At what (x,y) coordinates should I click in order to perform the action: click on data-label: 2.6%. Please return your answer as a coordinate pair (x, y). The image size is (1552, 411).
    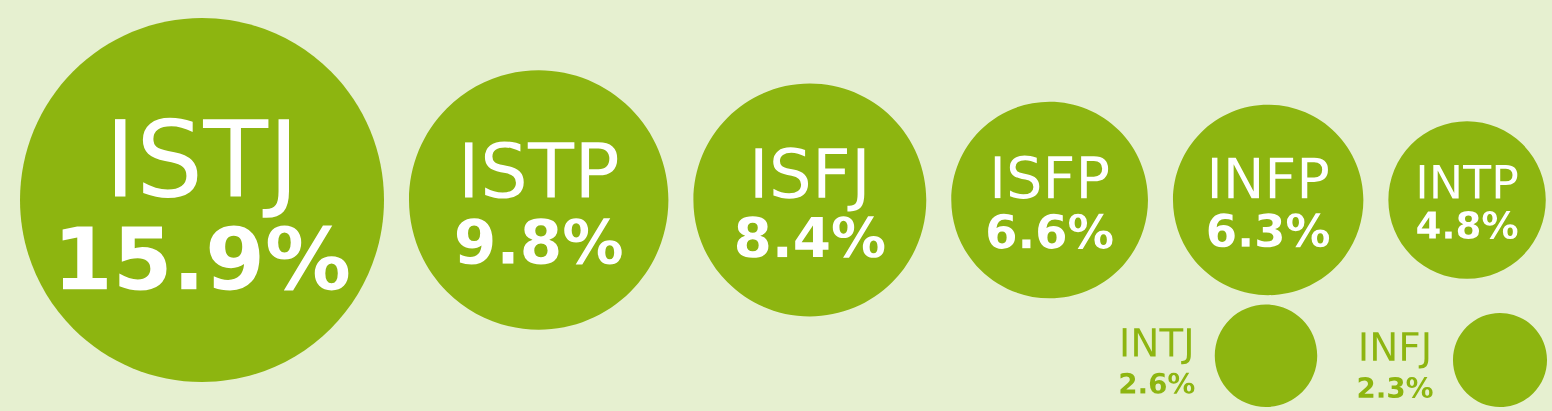
    Looking at the image, I should click on (1157, 383).